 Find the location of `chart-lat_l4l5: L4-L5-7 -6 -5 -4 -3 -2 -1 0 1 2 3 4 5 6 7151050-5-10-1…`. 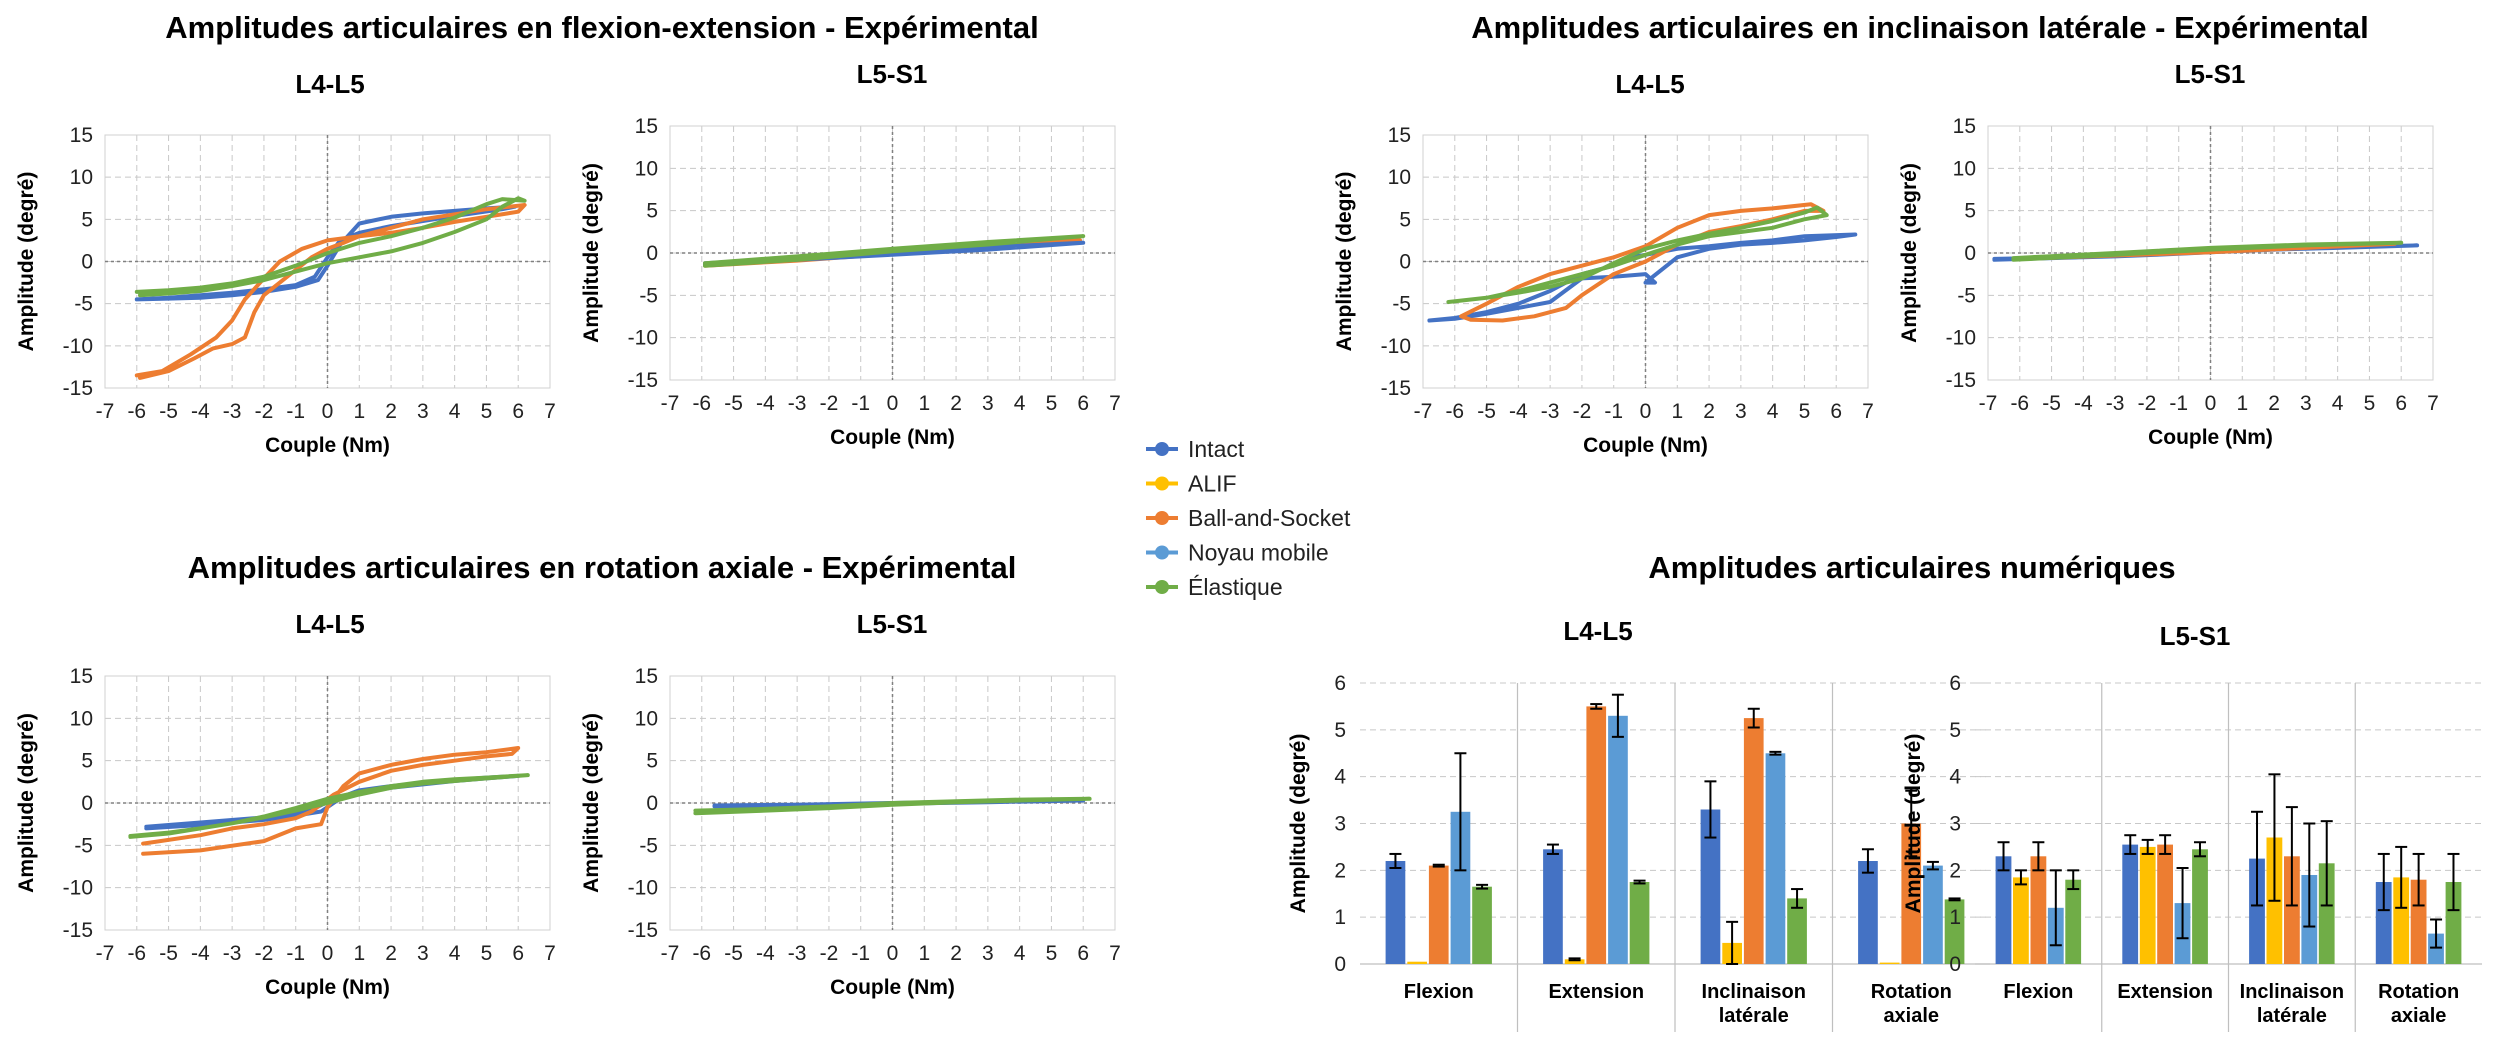

chart-lat_l4l5: L4-L5-7 -6 -5 -4 -3 -2 -1 0 1 2 3 4 5 6 7151050-5-10-1… is located at coordinates (1603, 263).